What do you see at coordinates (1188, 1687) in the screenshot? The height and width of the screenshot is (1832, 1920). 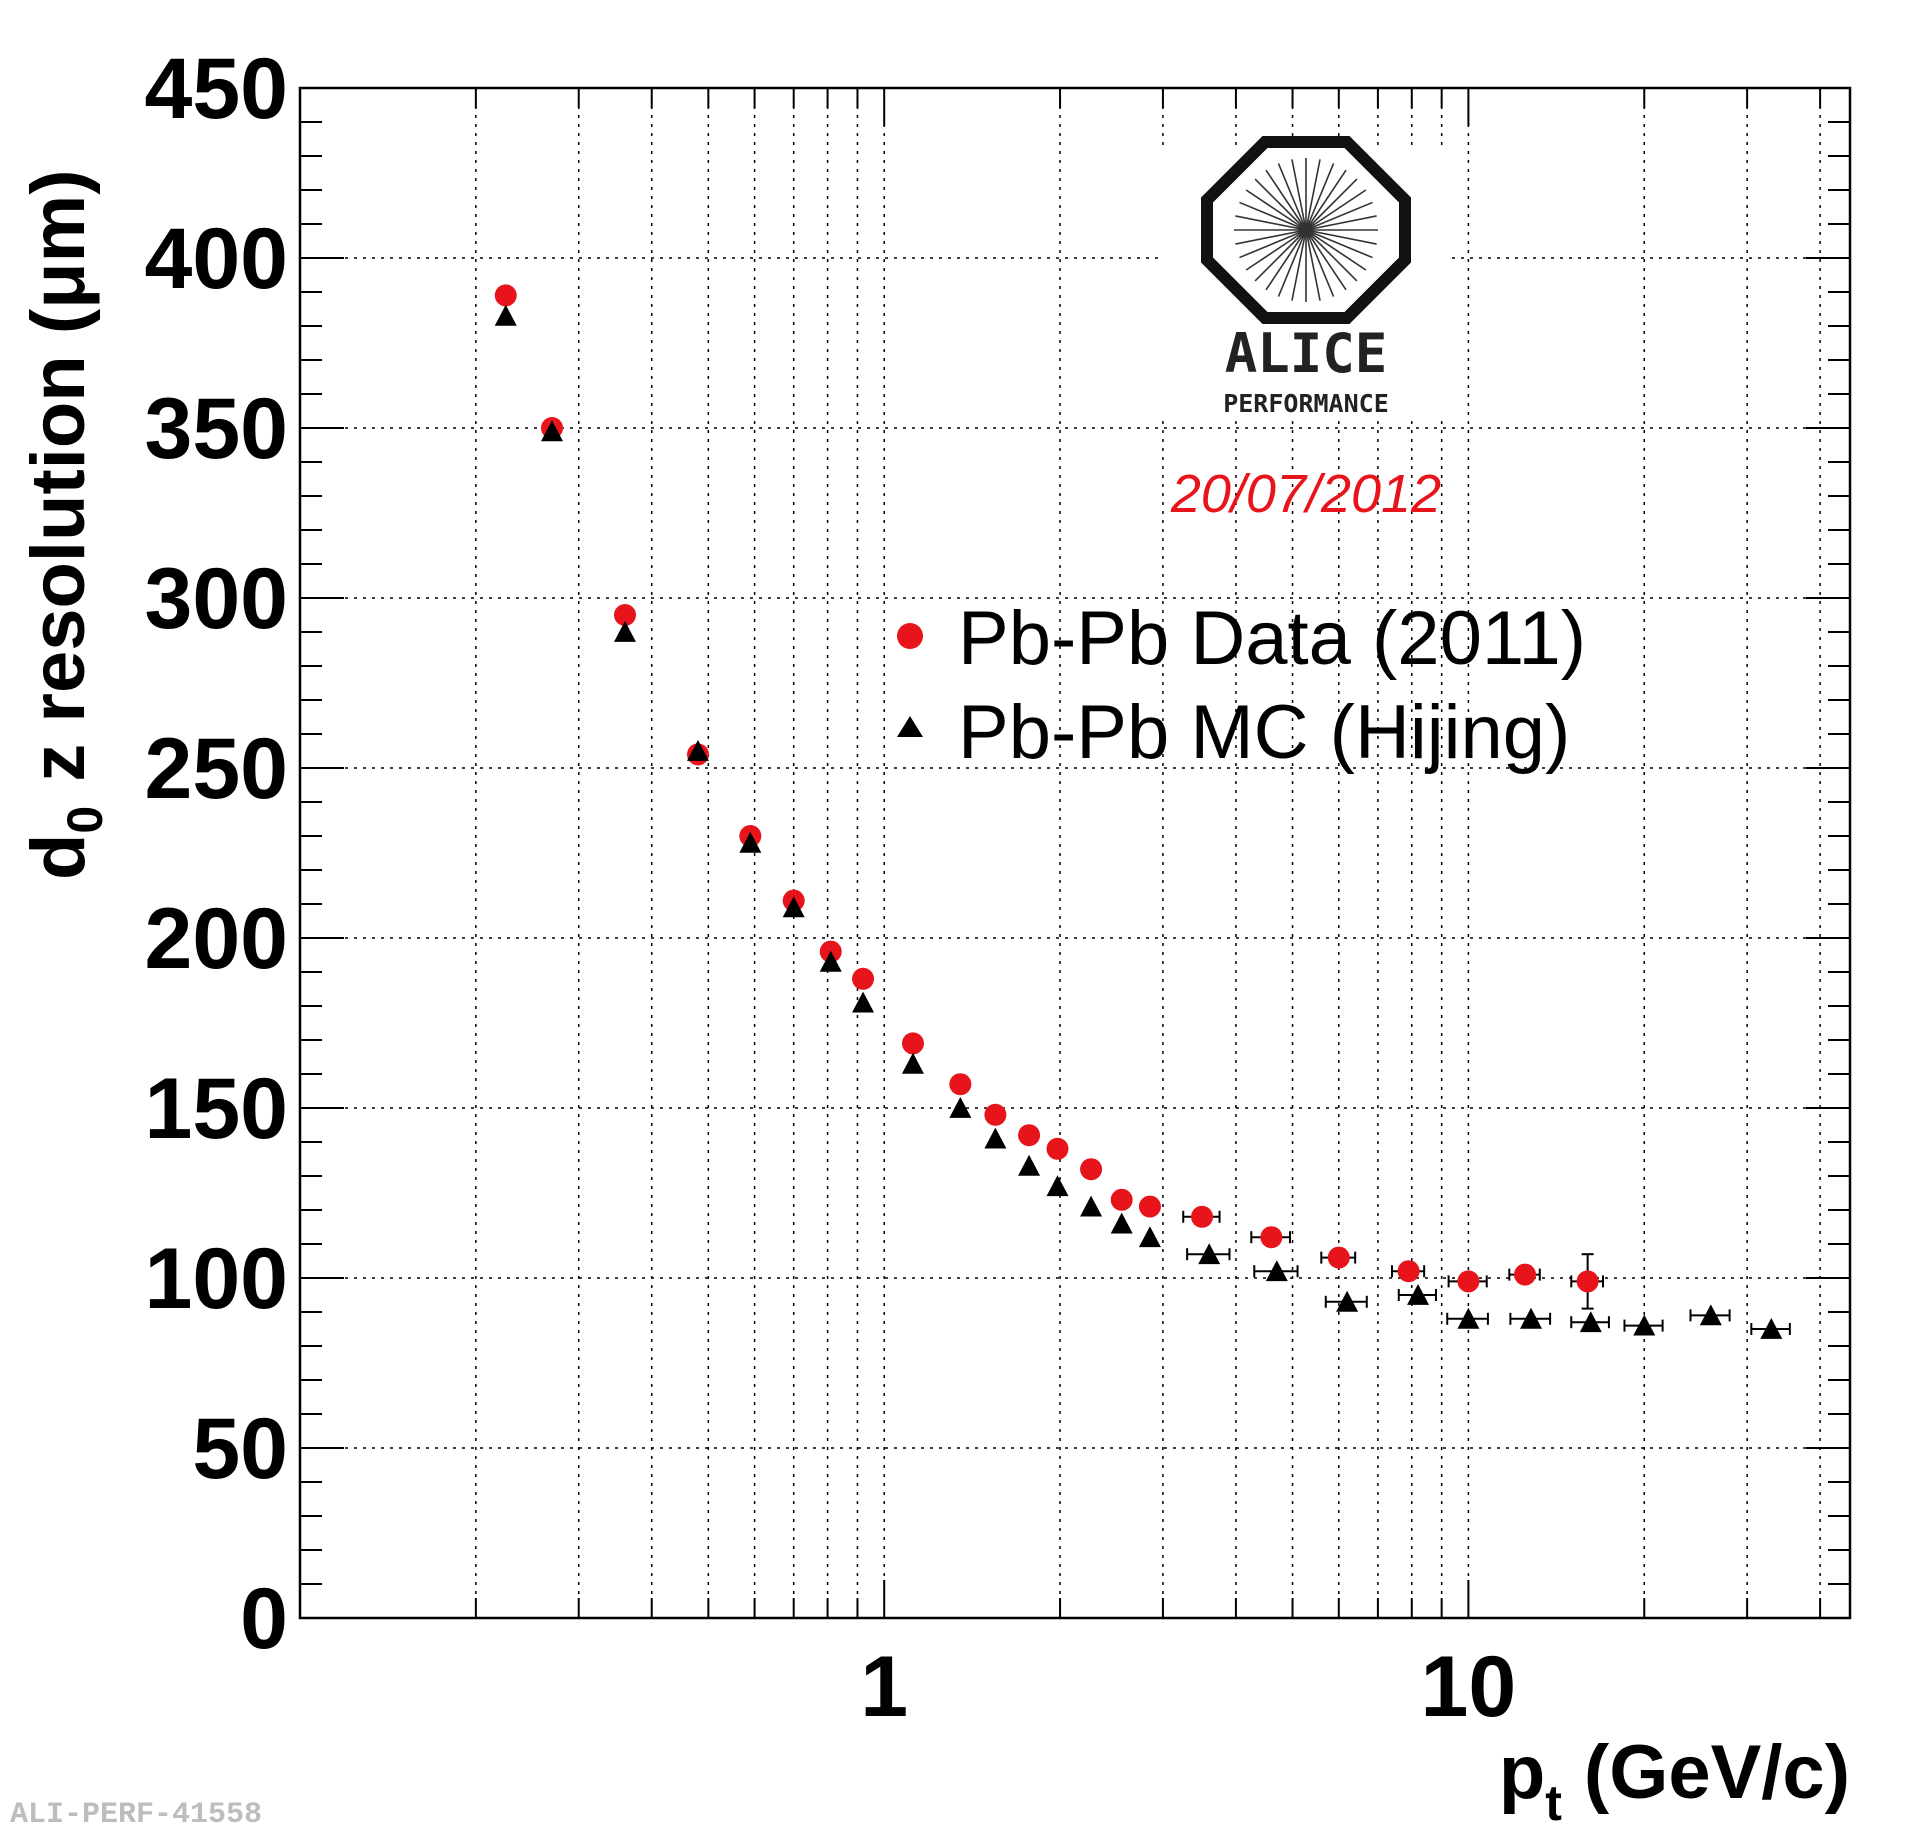 I see `x-tick-labels: 1 10` at bounding box center [1188, 1687].